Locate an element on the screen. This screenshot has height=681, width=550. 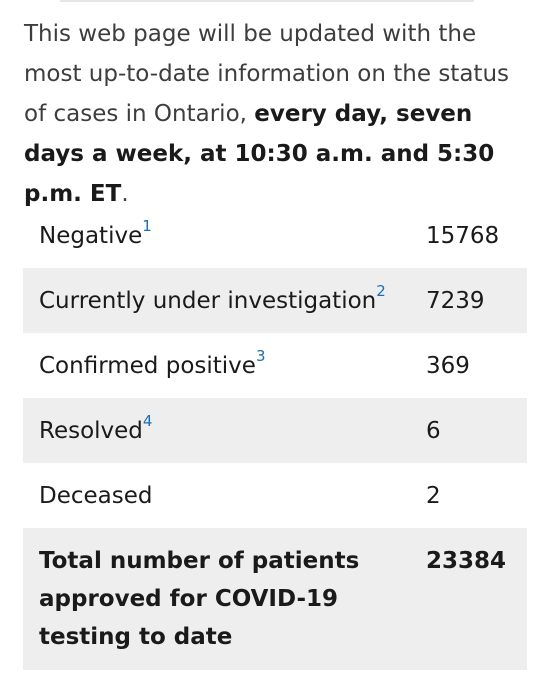
row-value: 15768 is located at coordinates (463, 235).